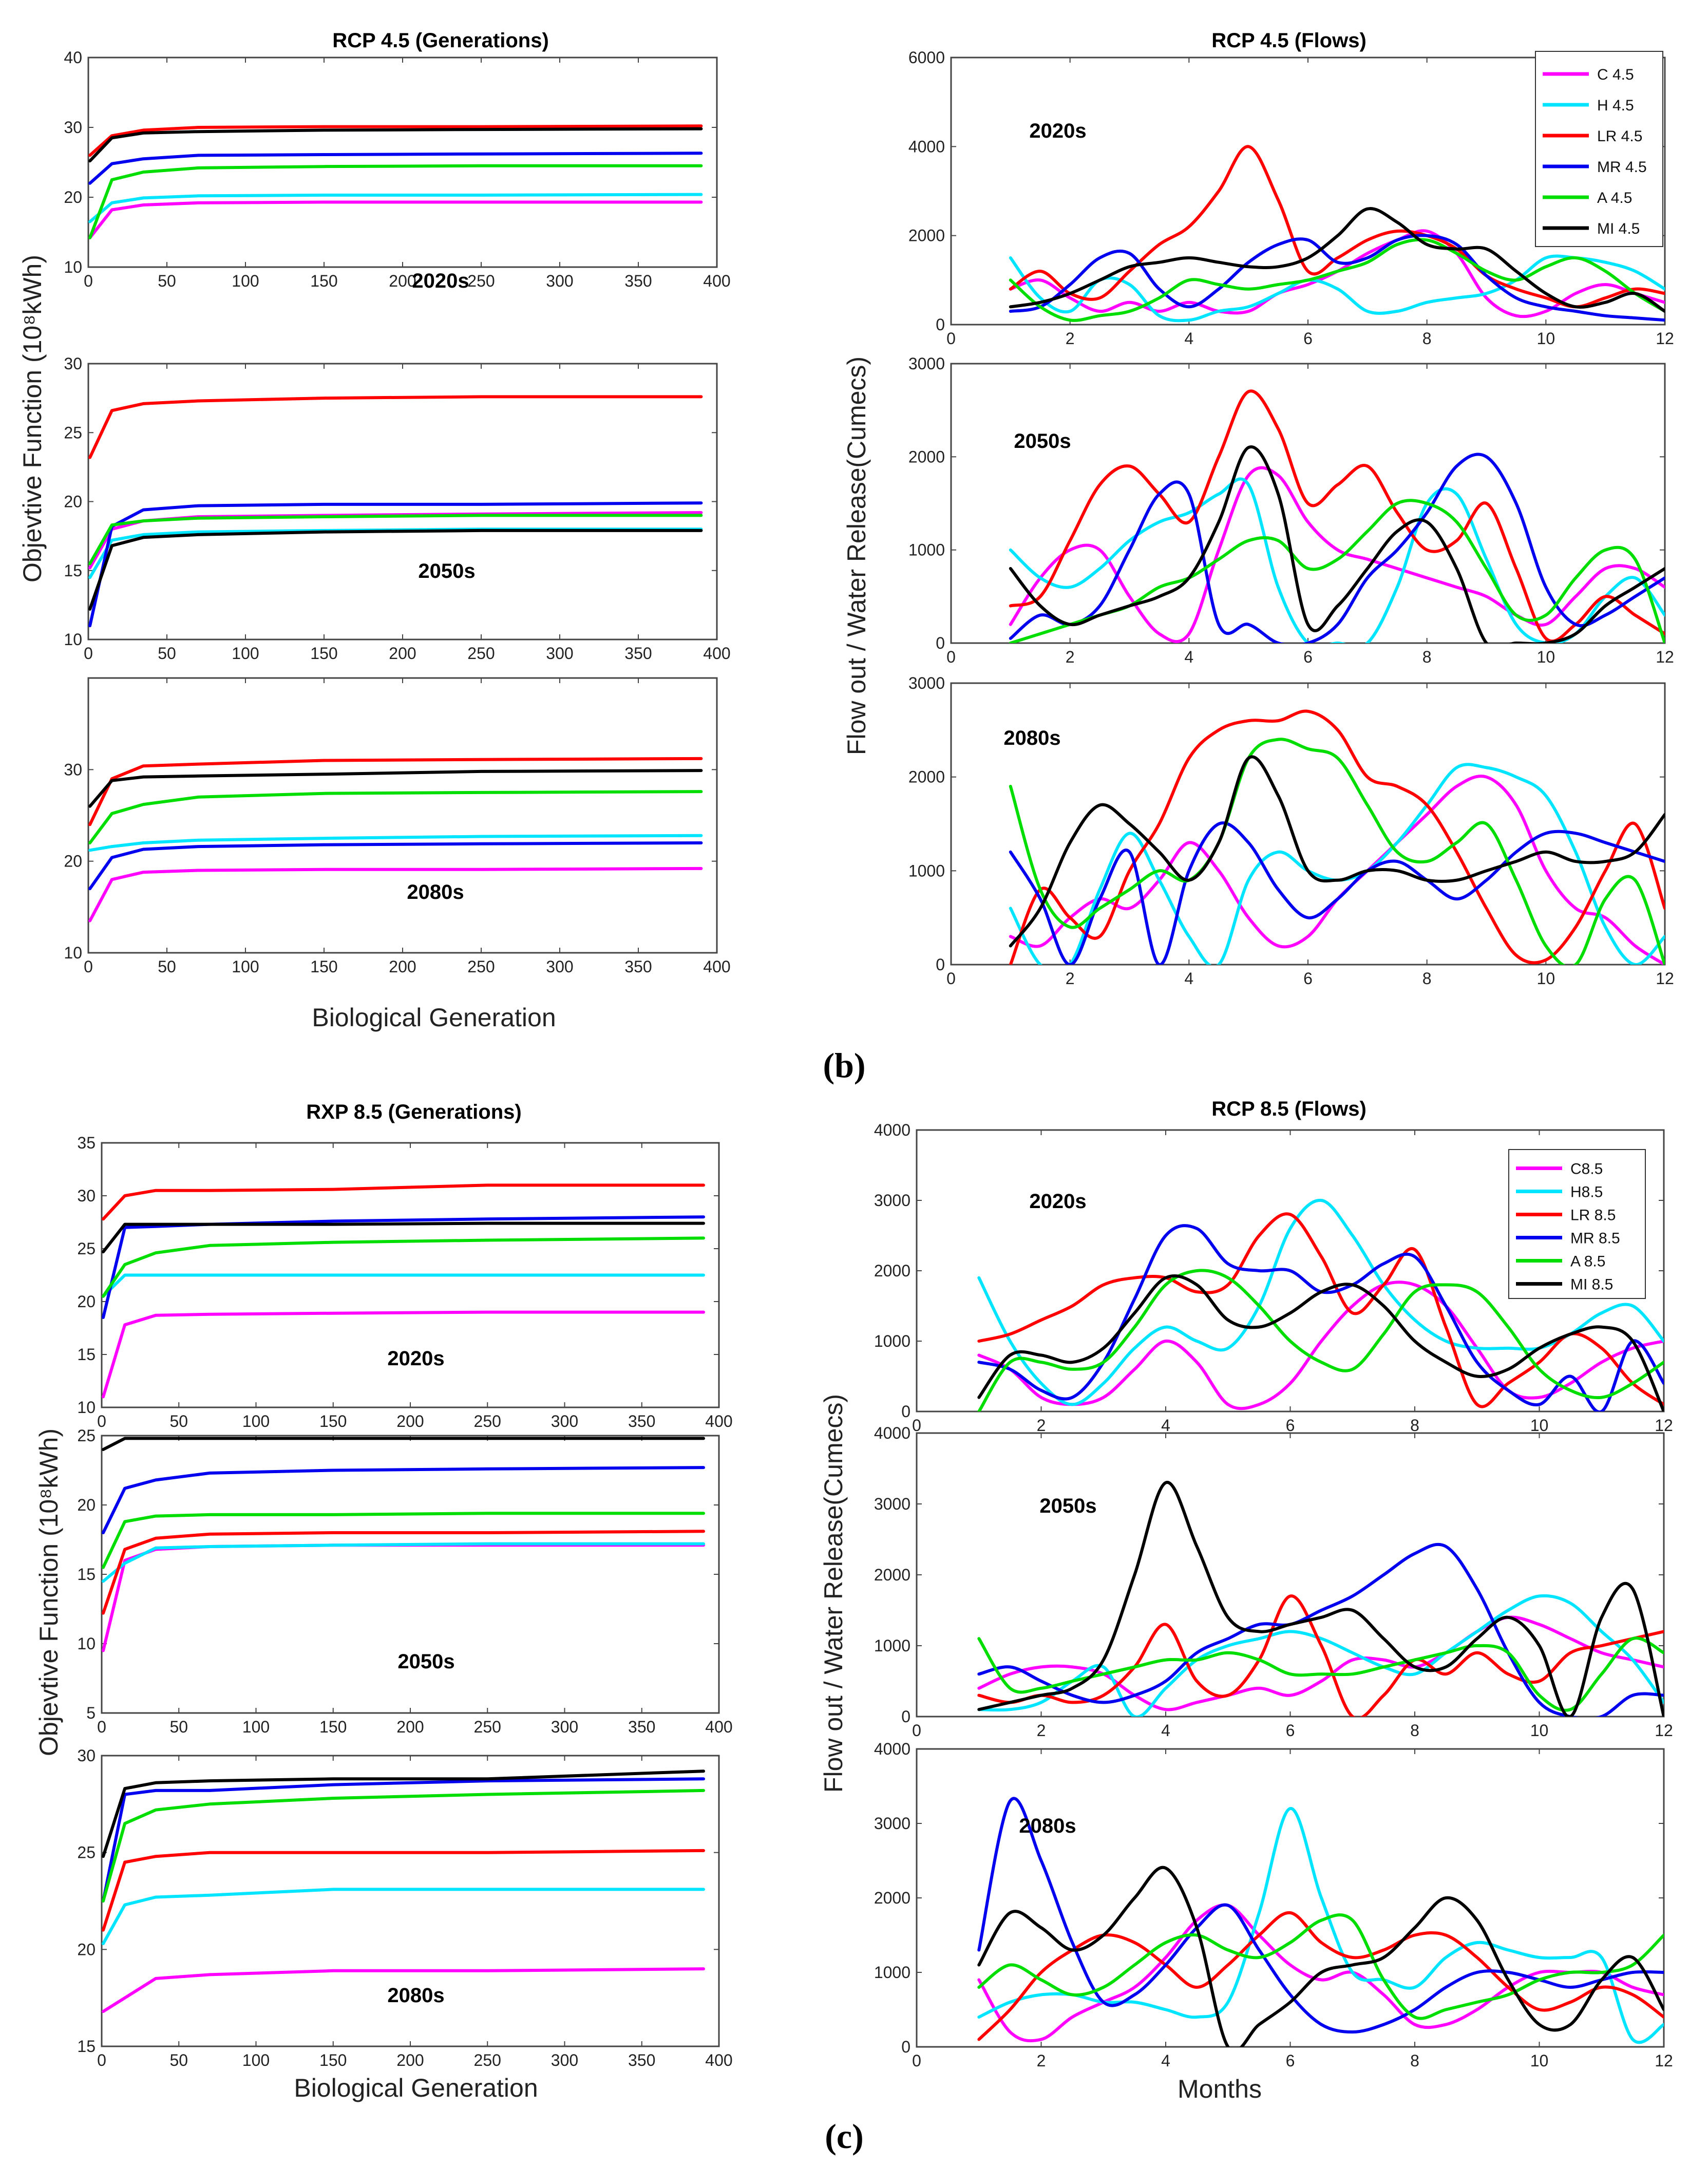 The height and width of the screenshot is (2184, 1689). I want to click on x-tick-label: 250, so click(481, 281).